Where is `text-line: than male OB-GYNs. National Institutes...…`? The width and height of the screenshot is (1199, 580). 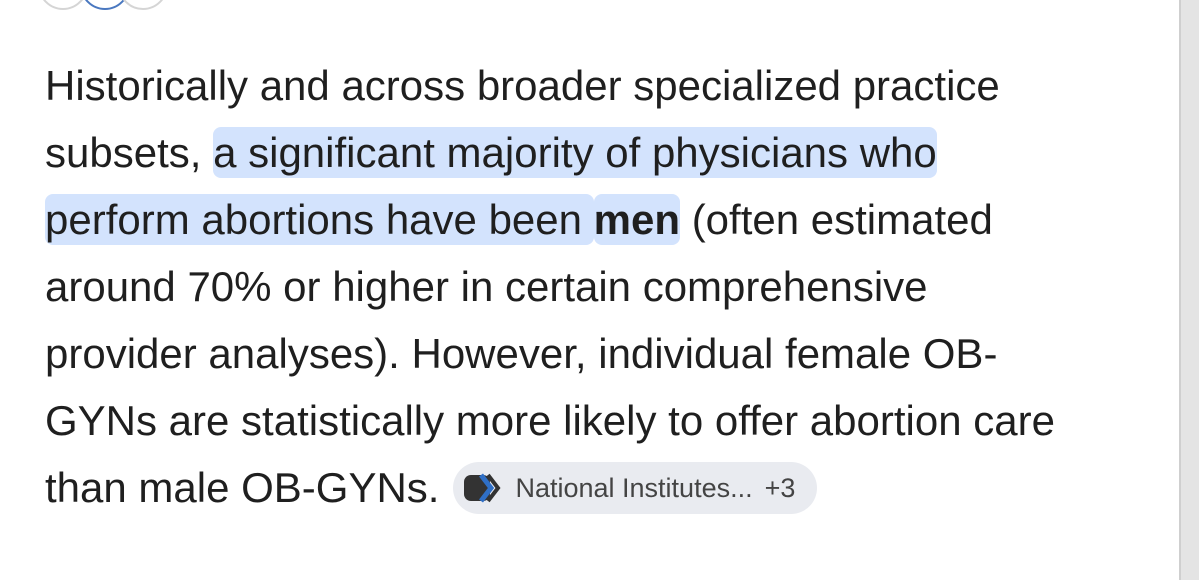 text-line: than male OB-GYNs. National Institutes...… is located at coordinates (431, 488).